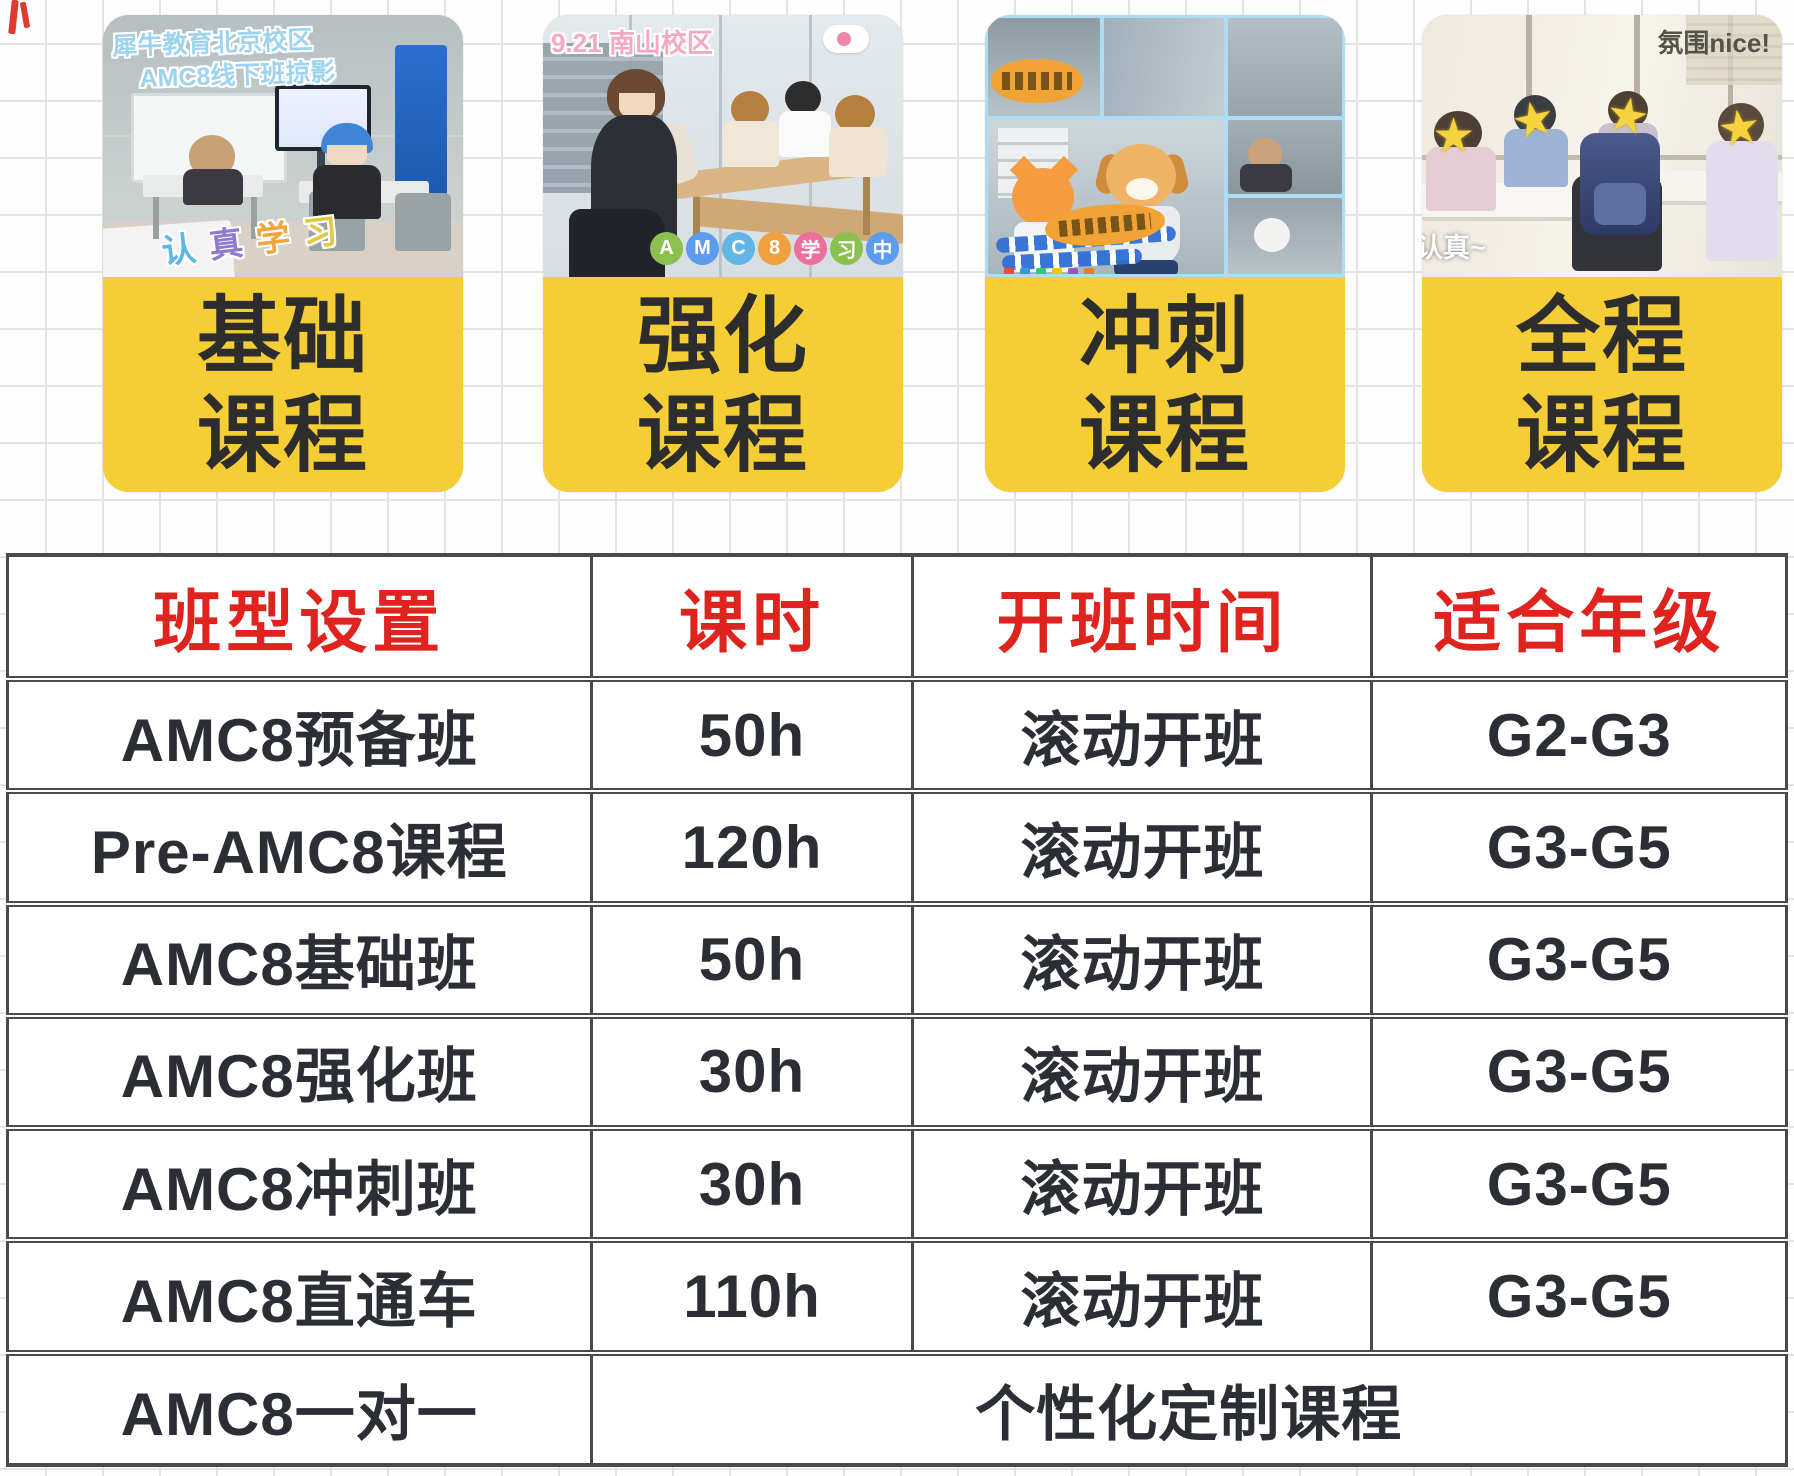  Describe the element at coordinates (810, 248) in the screenshot. I see `badge-char: 学` at that location.